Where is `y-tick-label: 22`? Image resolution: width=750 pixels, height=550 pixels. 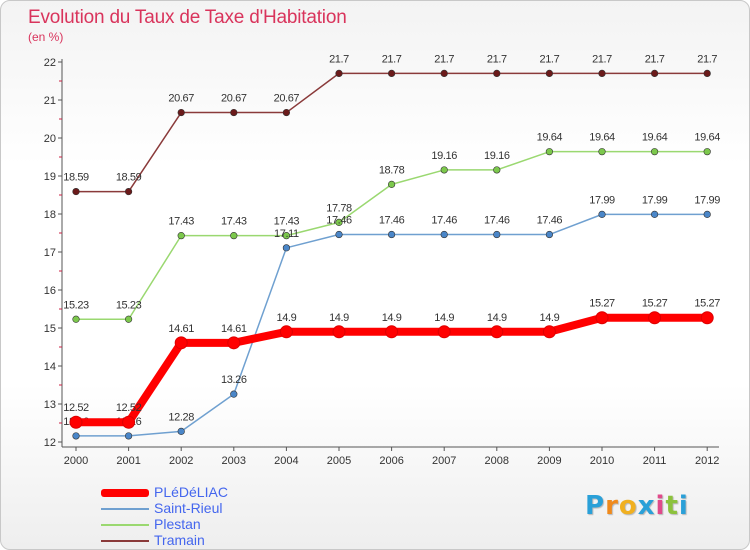 y-tick-label: 22 is located at coordinates (50, 63).